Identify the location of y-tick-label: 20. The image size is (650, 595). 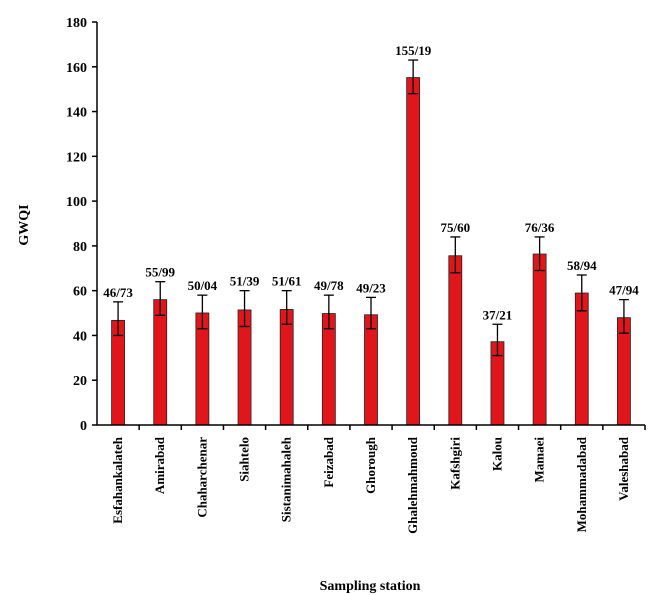
(80, 381).